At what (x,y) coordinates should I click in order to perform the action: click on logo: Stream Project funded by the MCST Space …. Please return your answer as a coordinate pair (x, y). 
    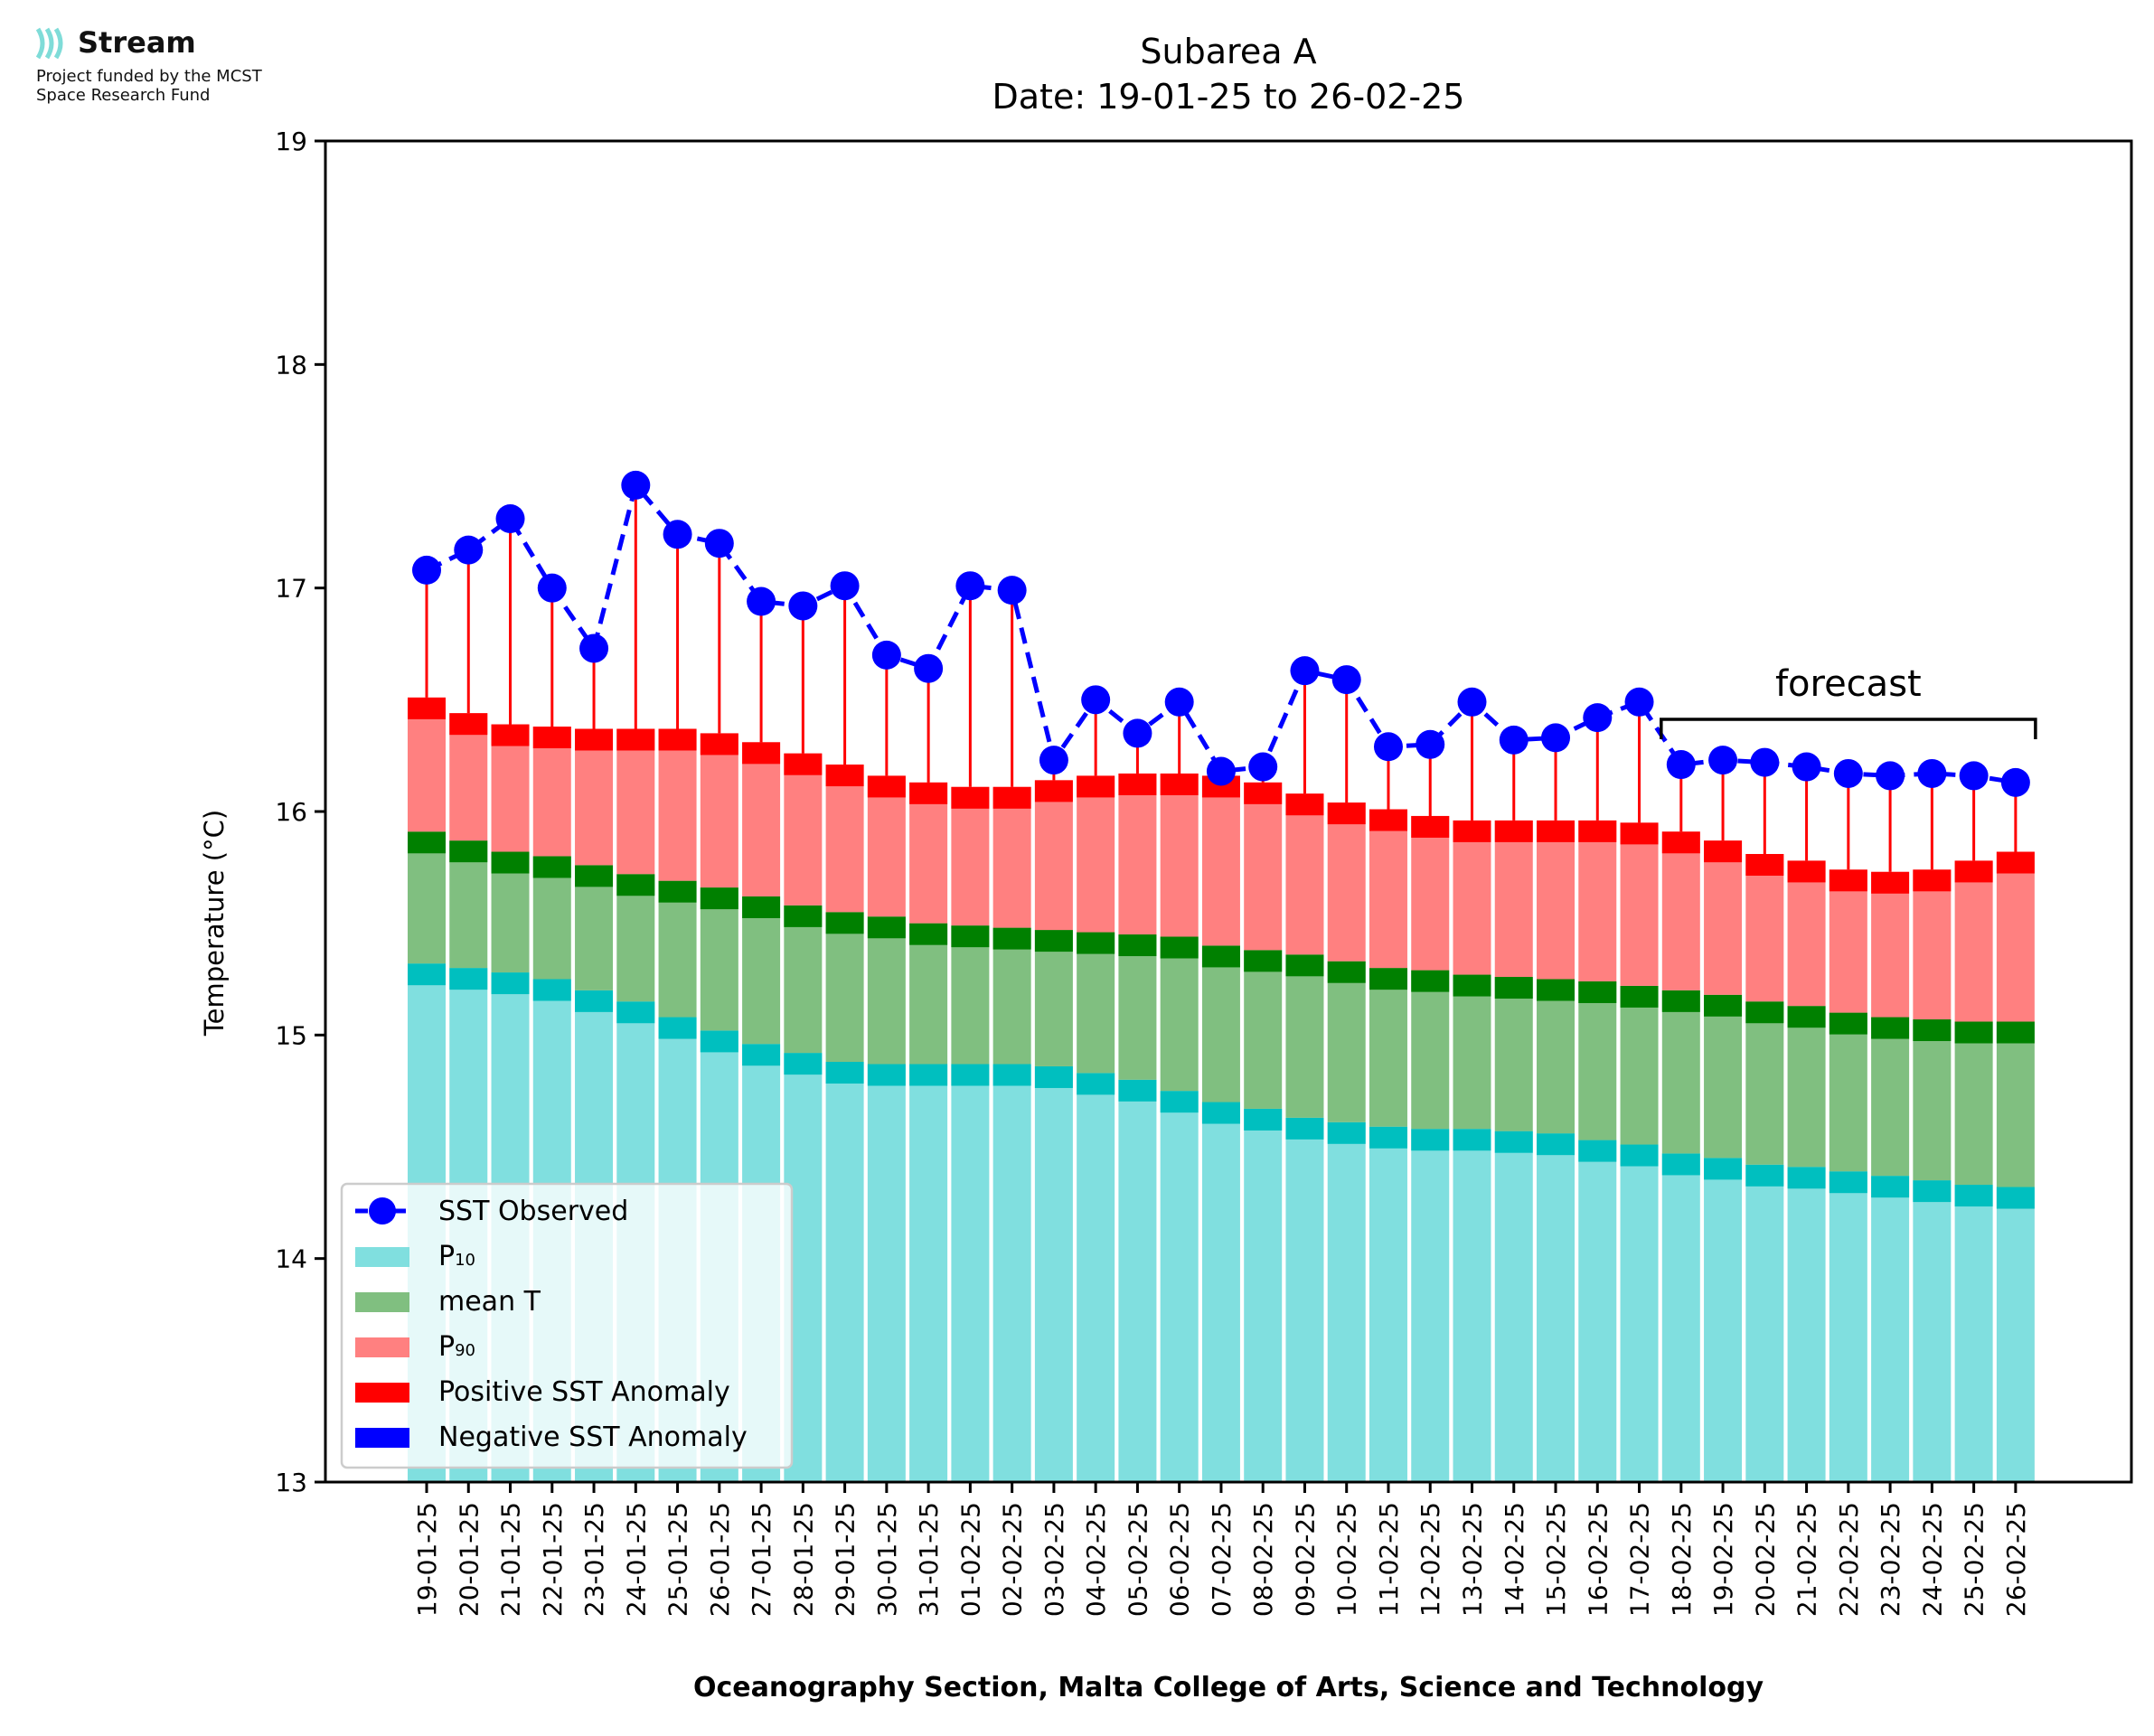
    Looking at the image, I should click on (186, 72).